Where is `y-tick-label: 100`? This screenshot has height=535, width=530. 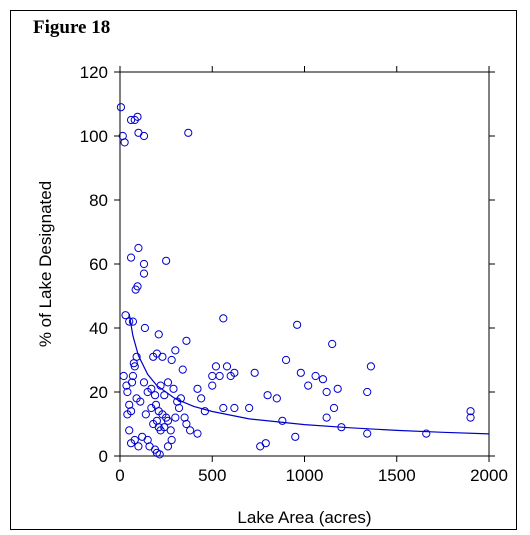
y-tick-label: 100 is located at coordinates (94, 136).